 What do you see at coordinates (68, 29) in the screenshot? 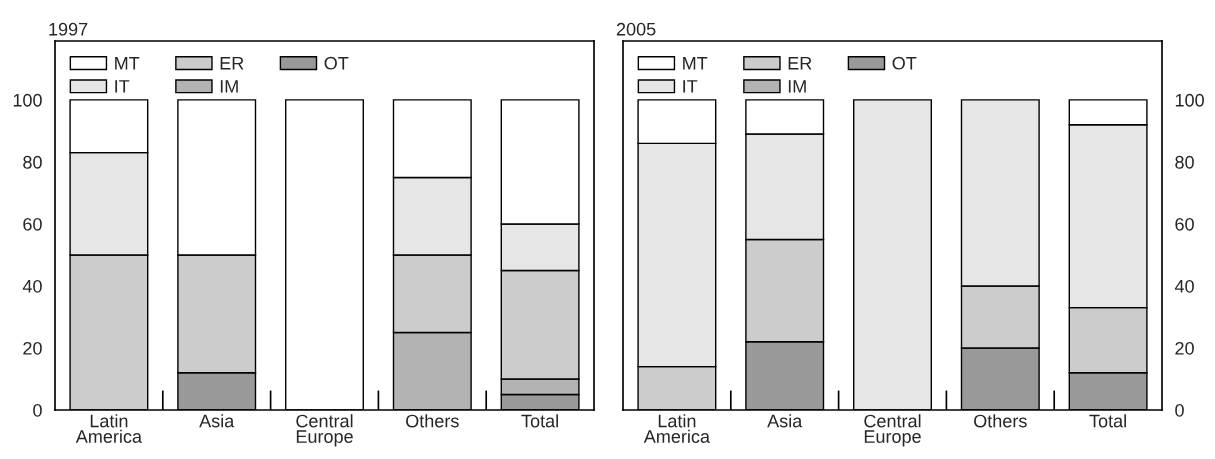
I see `chart-title: 1997` at bounding box center [68, 29].